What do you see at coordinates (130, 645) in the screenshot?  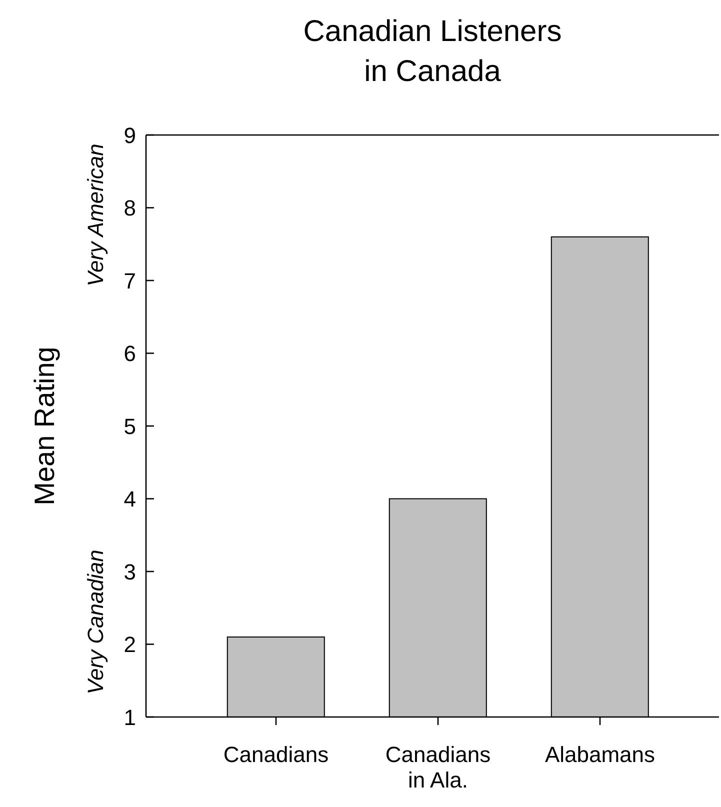 I see `y-tick-label: 2` at bounding box center [130, 645].